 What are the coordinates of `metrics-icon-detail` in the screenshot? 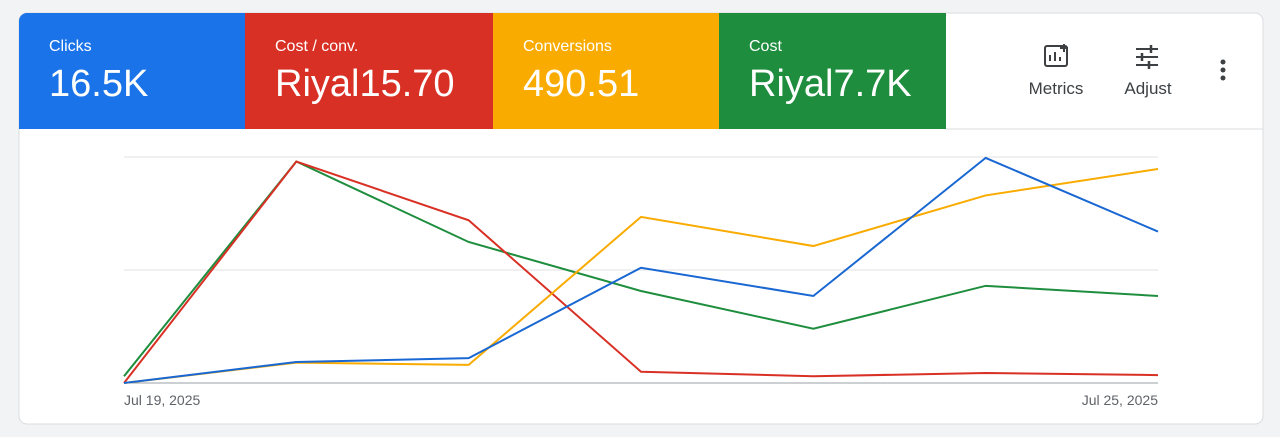 It's located at (1058, 52).